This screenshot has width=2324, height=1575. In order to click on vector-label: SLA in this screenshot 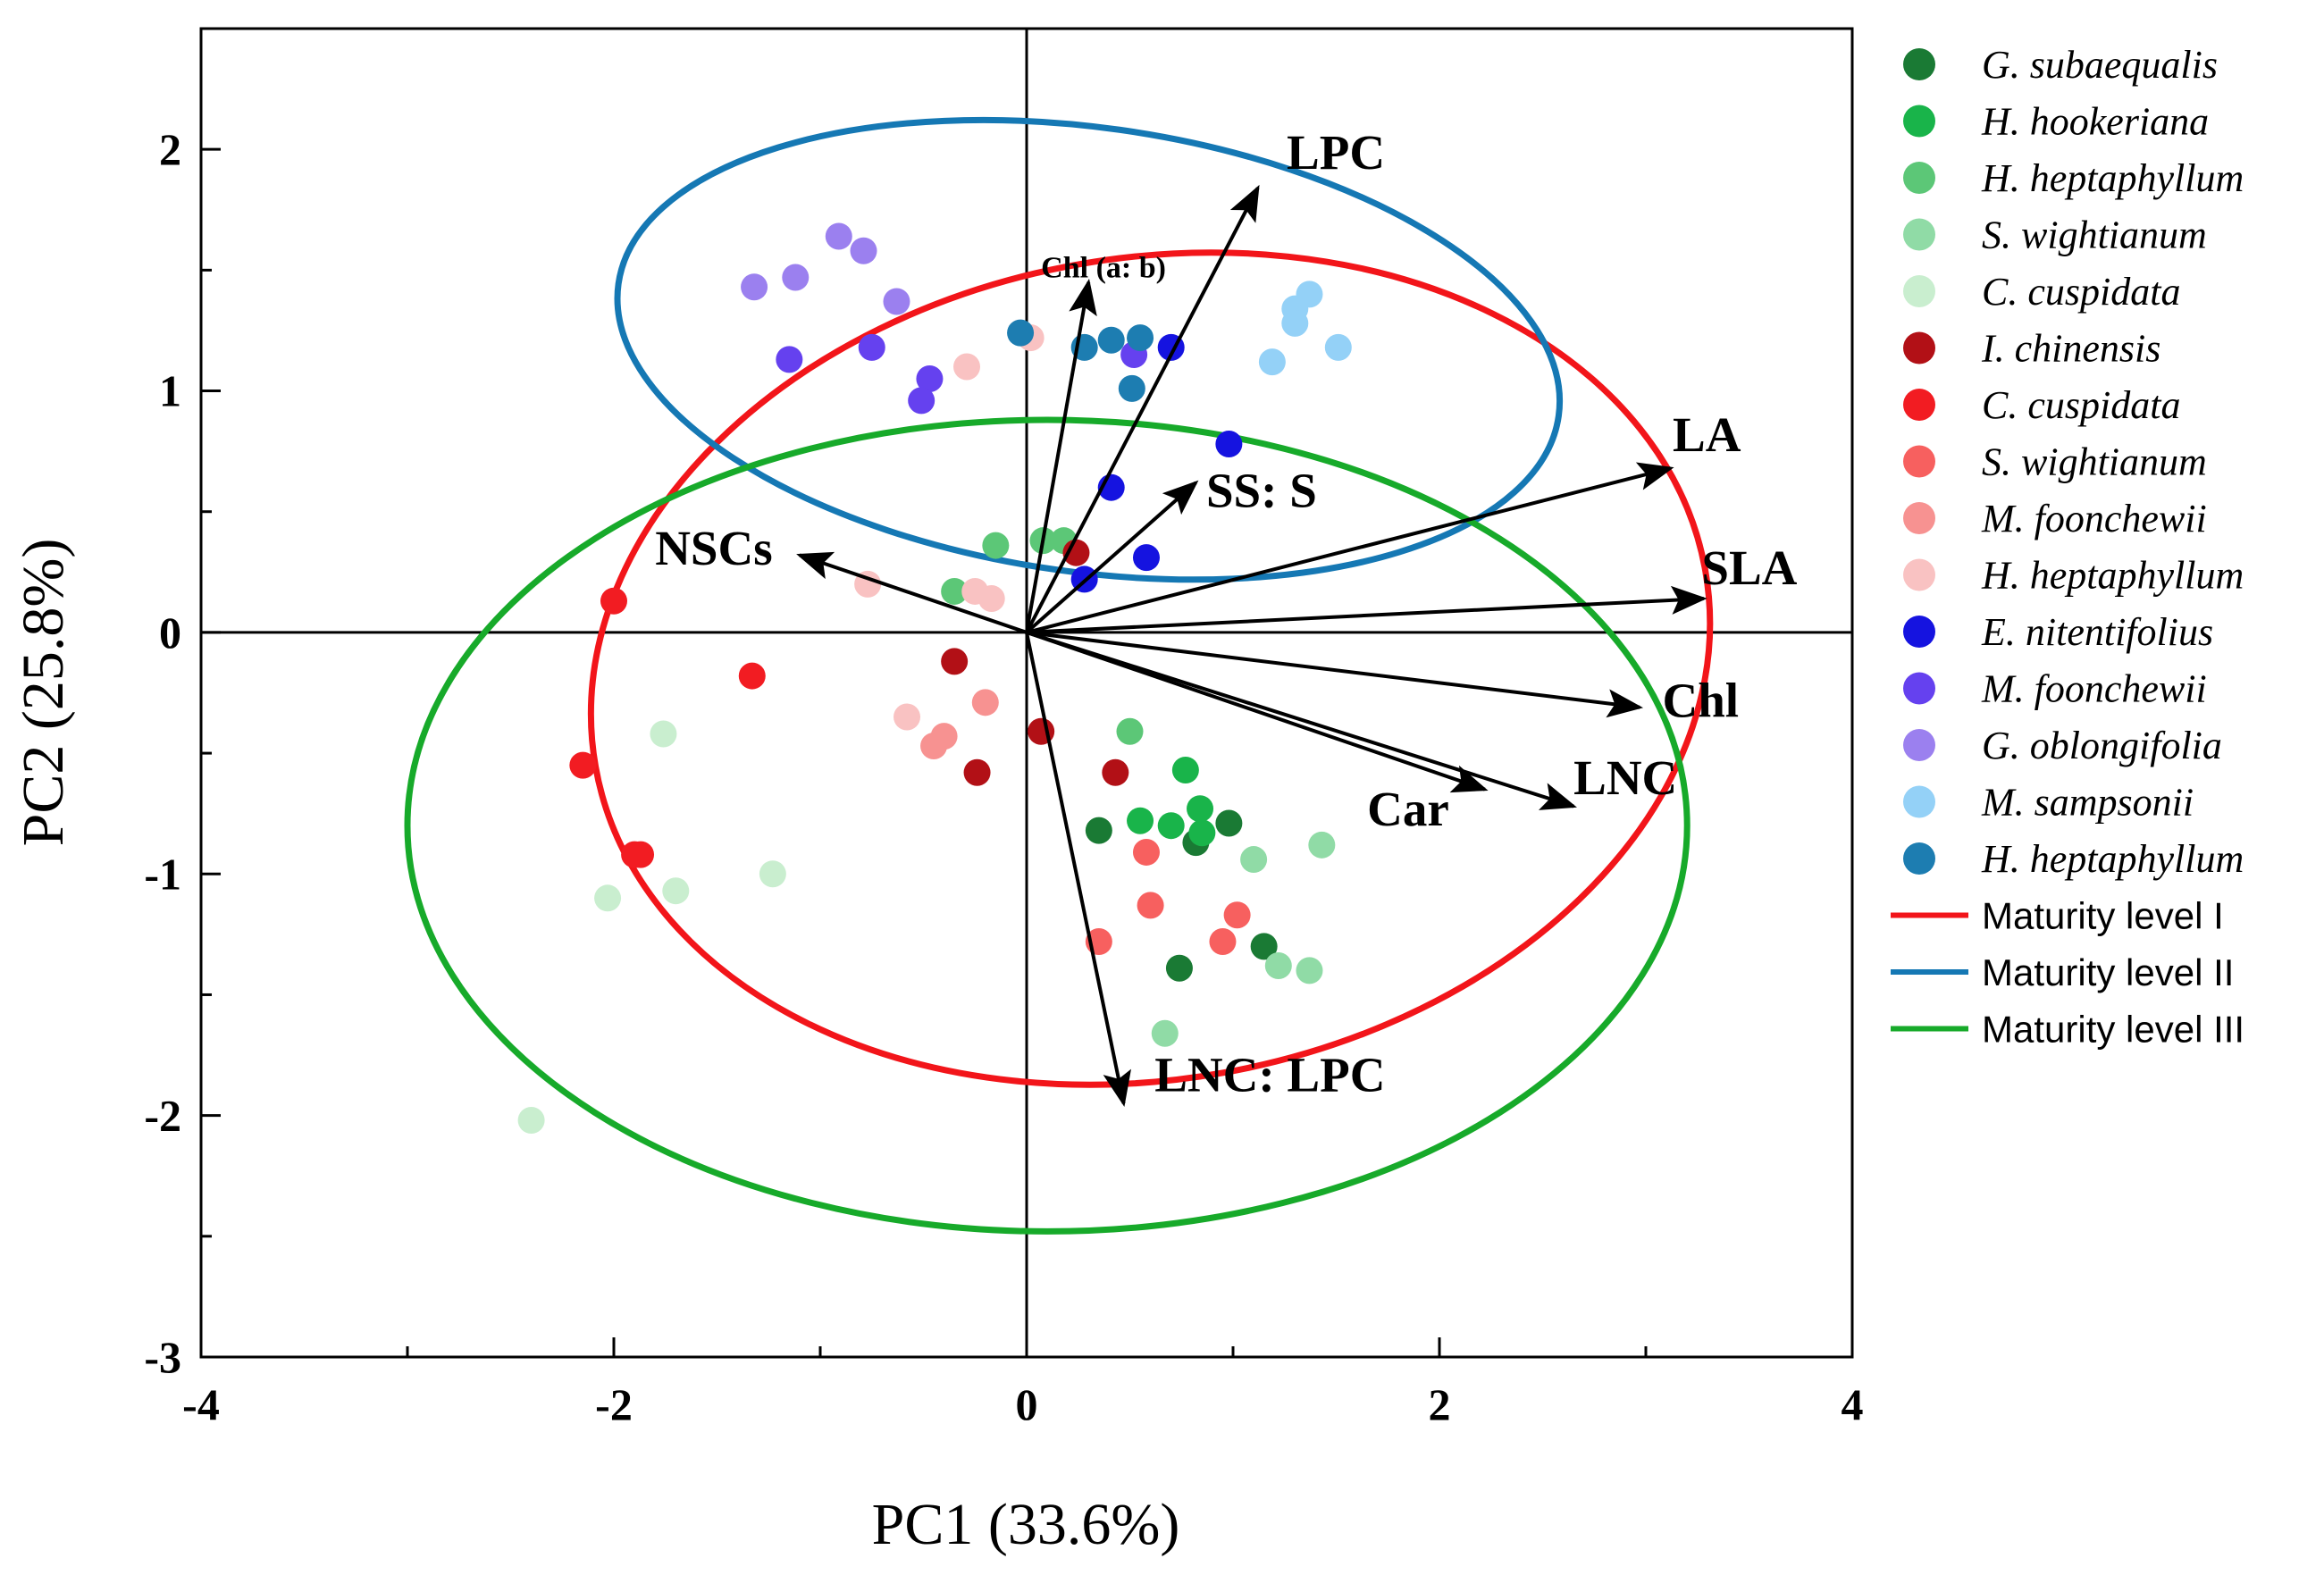, I will do `click(1749, 567)`.